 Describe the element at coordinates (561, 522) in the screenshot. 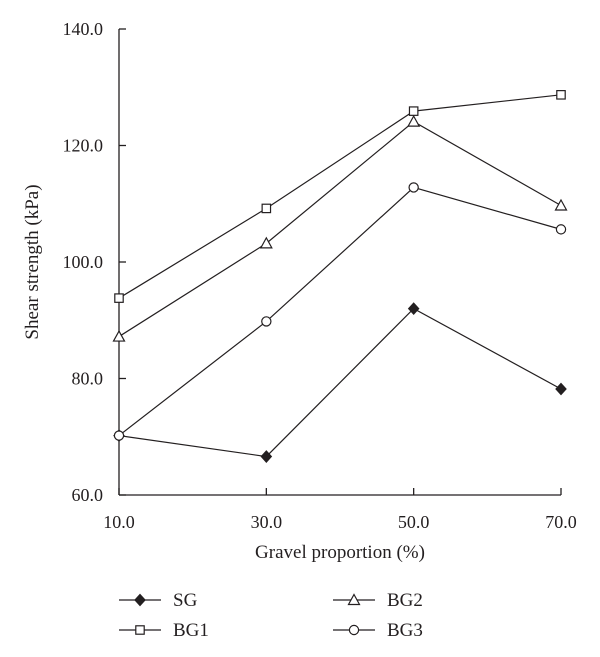

I see `x-tick-label: 70.0` at that location.